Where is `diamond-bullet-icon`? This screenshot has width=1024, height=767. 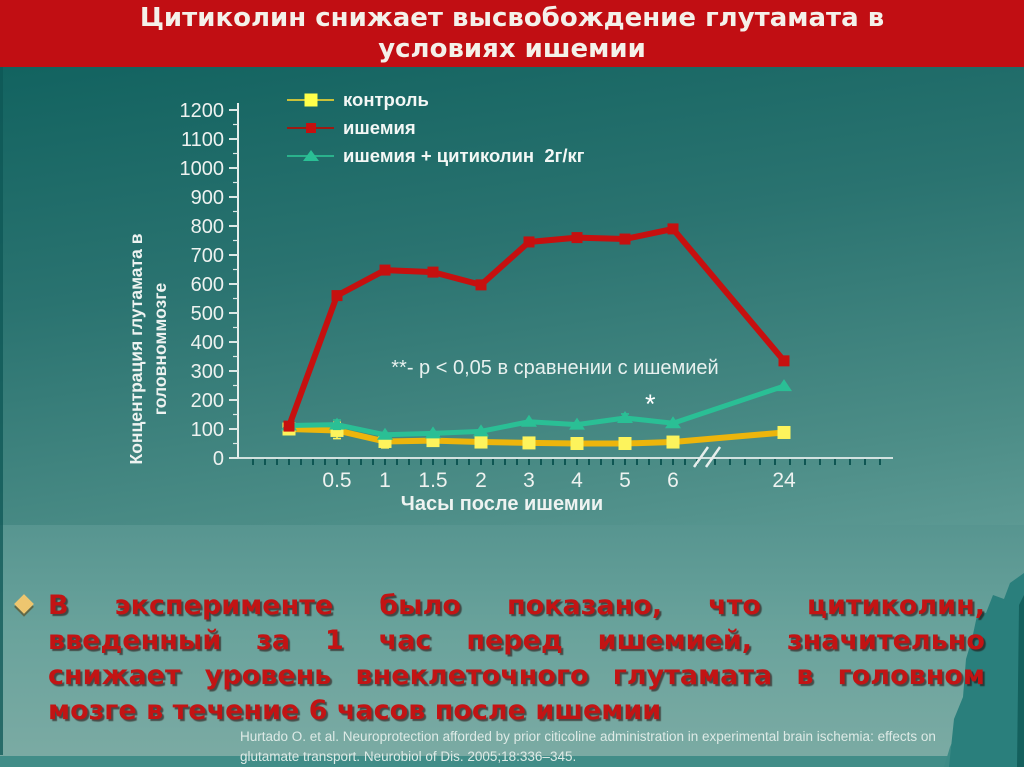
diamond-bullet-icon is located at coordinates (24, 604).